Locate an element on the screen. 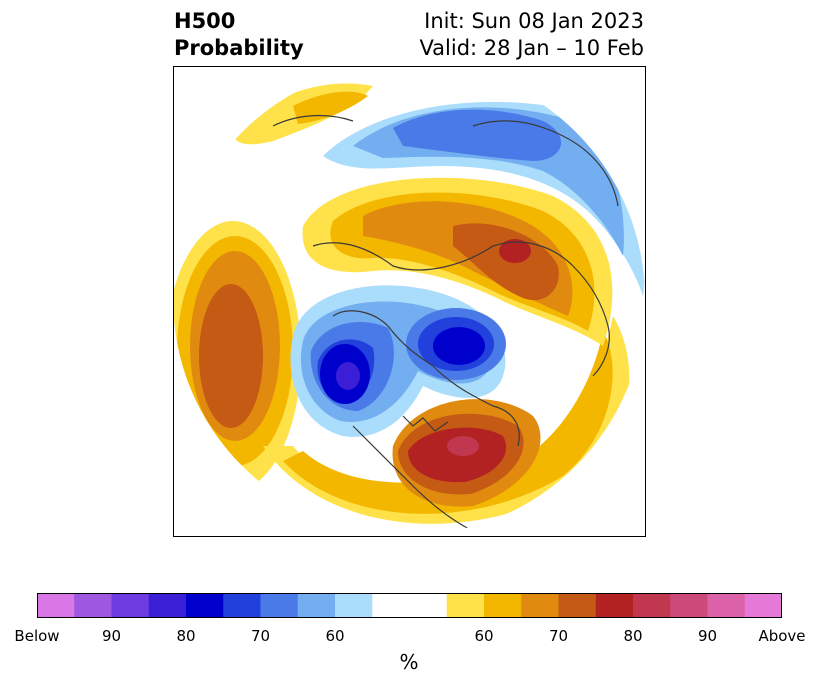  valid-range: Valid: 28 Jan – 10 Feb is located at coordinates (531, 48).